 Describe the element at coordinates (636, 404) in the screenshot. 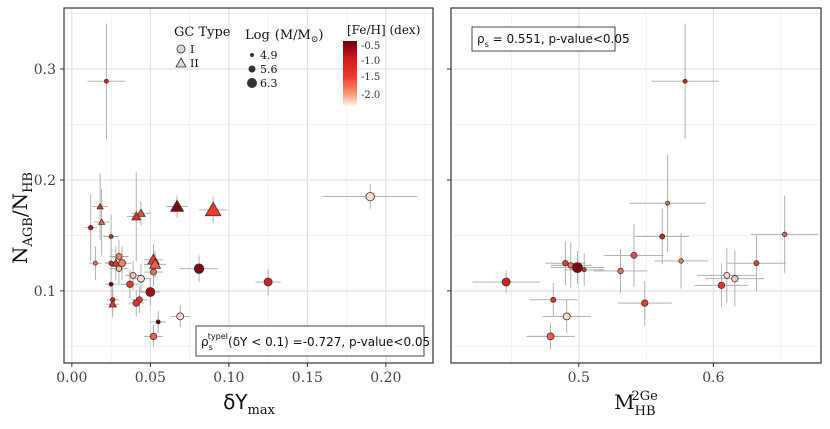

I see `right-x-axis-label: MHB2Ge` at that location.